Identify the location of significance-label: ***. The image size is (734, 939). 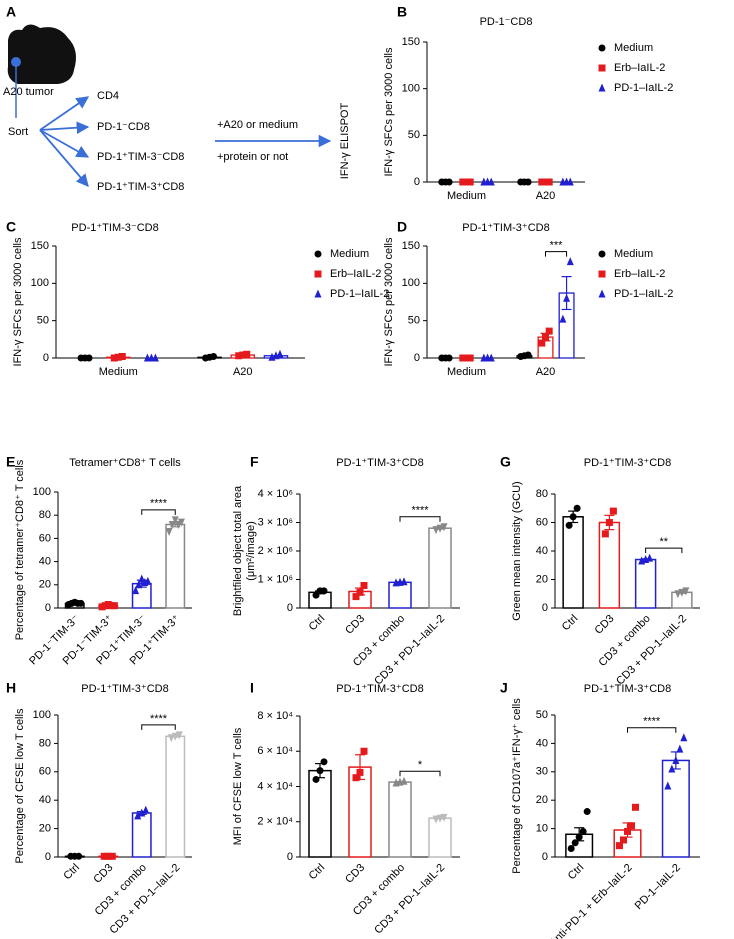
(557, 246).